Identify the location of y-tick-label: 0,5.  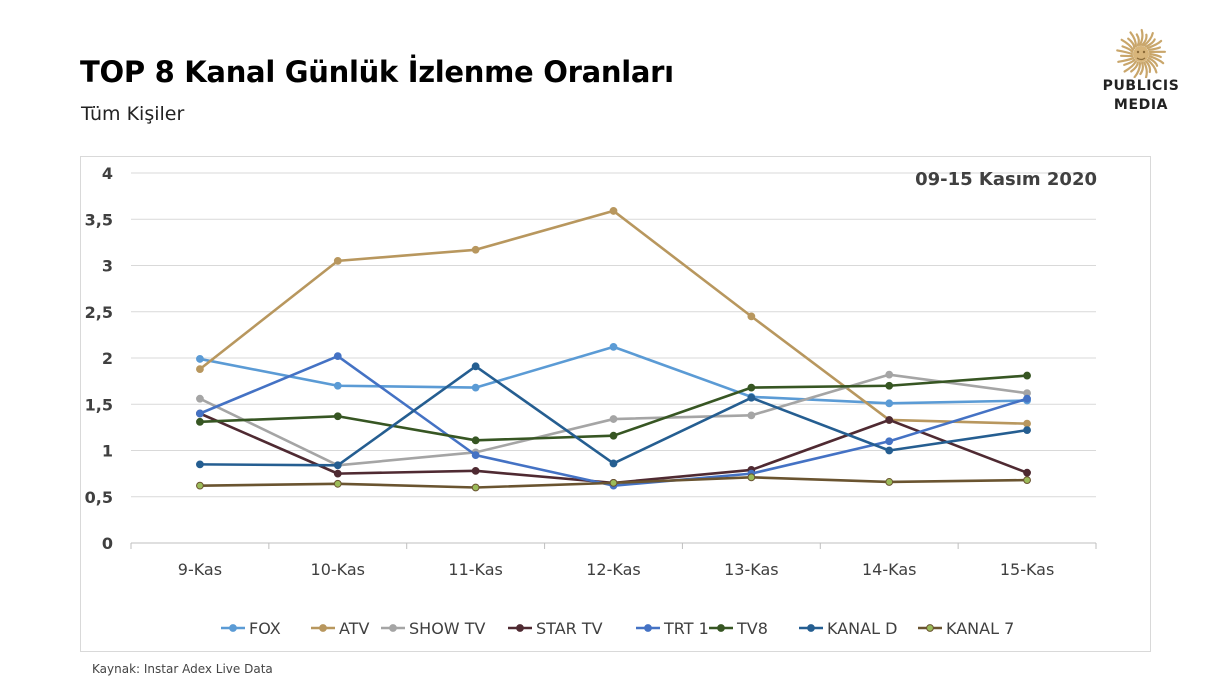
(99, 497).